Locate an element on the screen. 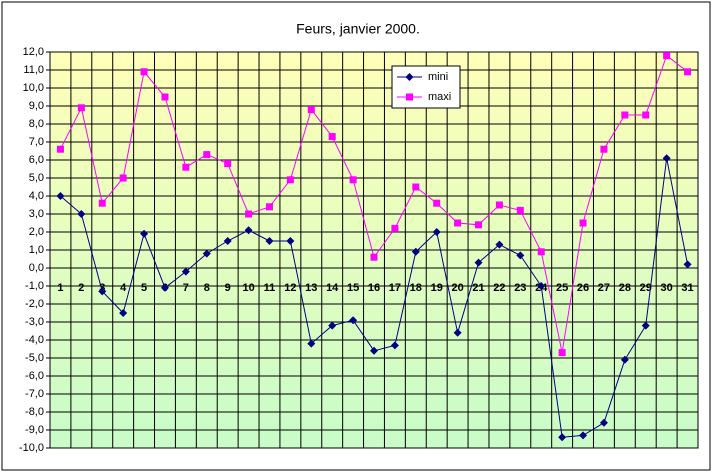 The image size is (716, 476). x-tick-label: 5 is located at coordinates (144, 288).